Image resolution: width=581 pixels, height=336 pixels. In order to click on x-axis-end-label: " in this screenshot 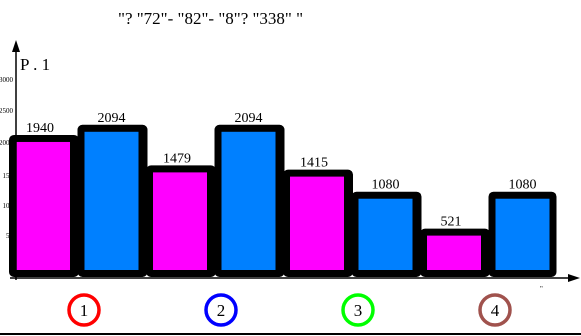, I will do `click(541, 289)`.